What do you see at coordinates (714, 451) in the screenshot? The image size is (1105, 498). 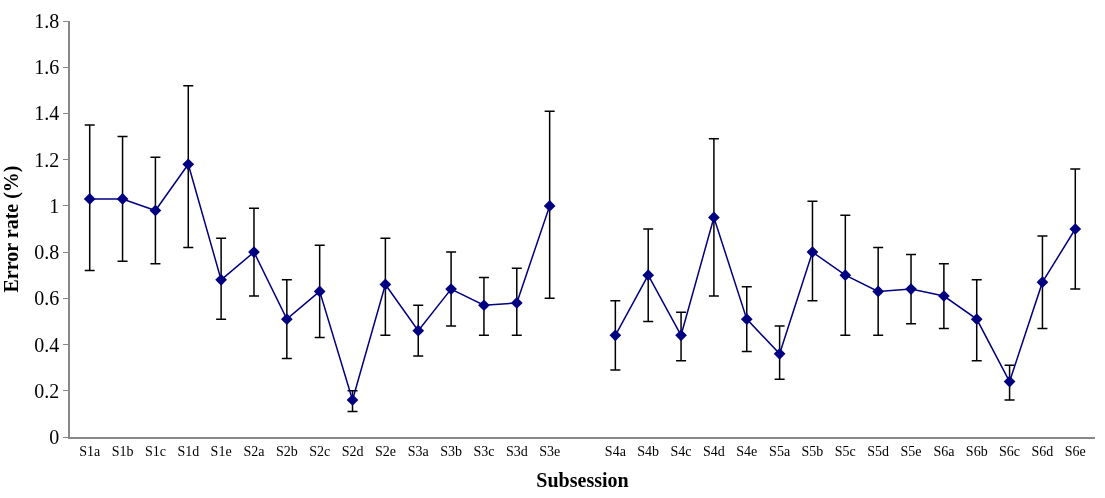 I see `x-tick-label: S4d` at bounding box center [714, 451].